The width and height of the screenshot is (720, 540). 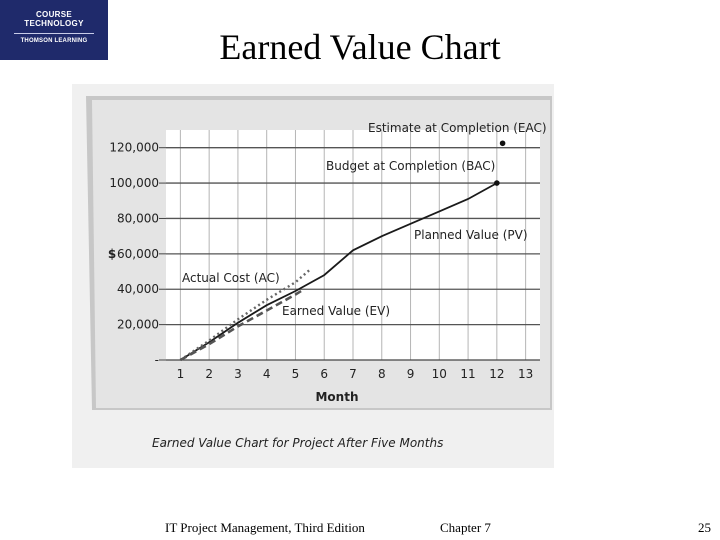 What do you see at coordinates (54, 41) in the screenshot?
I see `logo-line-3: THOMSON LEARNING` at bounding box center [54, 41].